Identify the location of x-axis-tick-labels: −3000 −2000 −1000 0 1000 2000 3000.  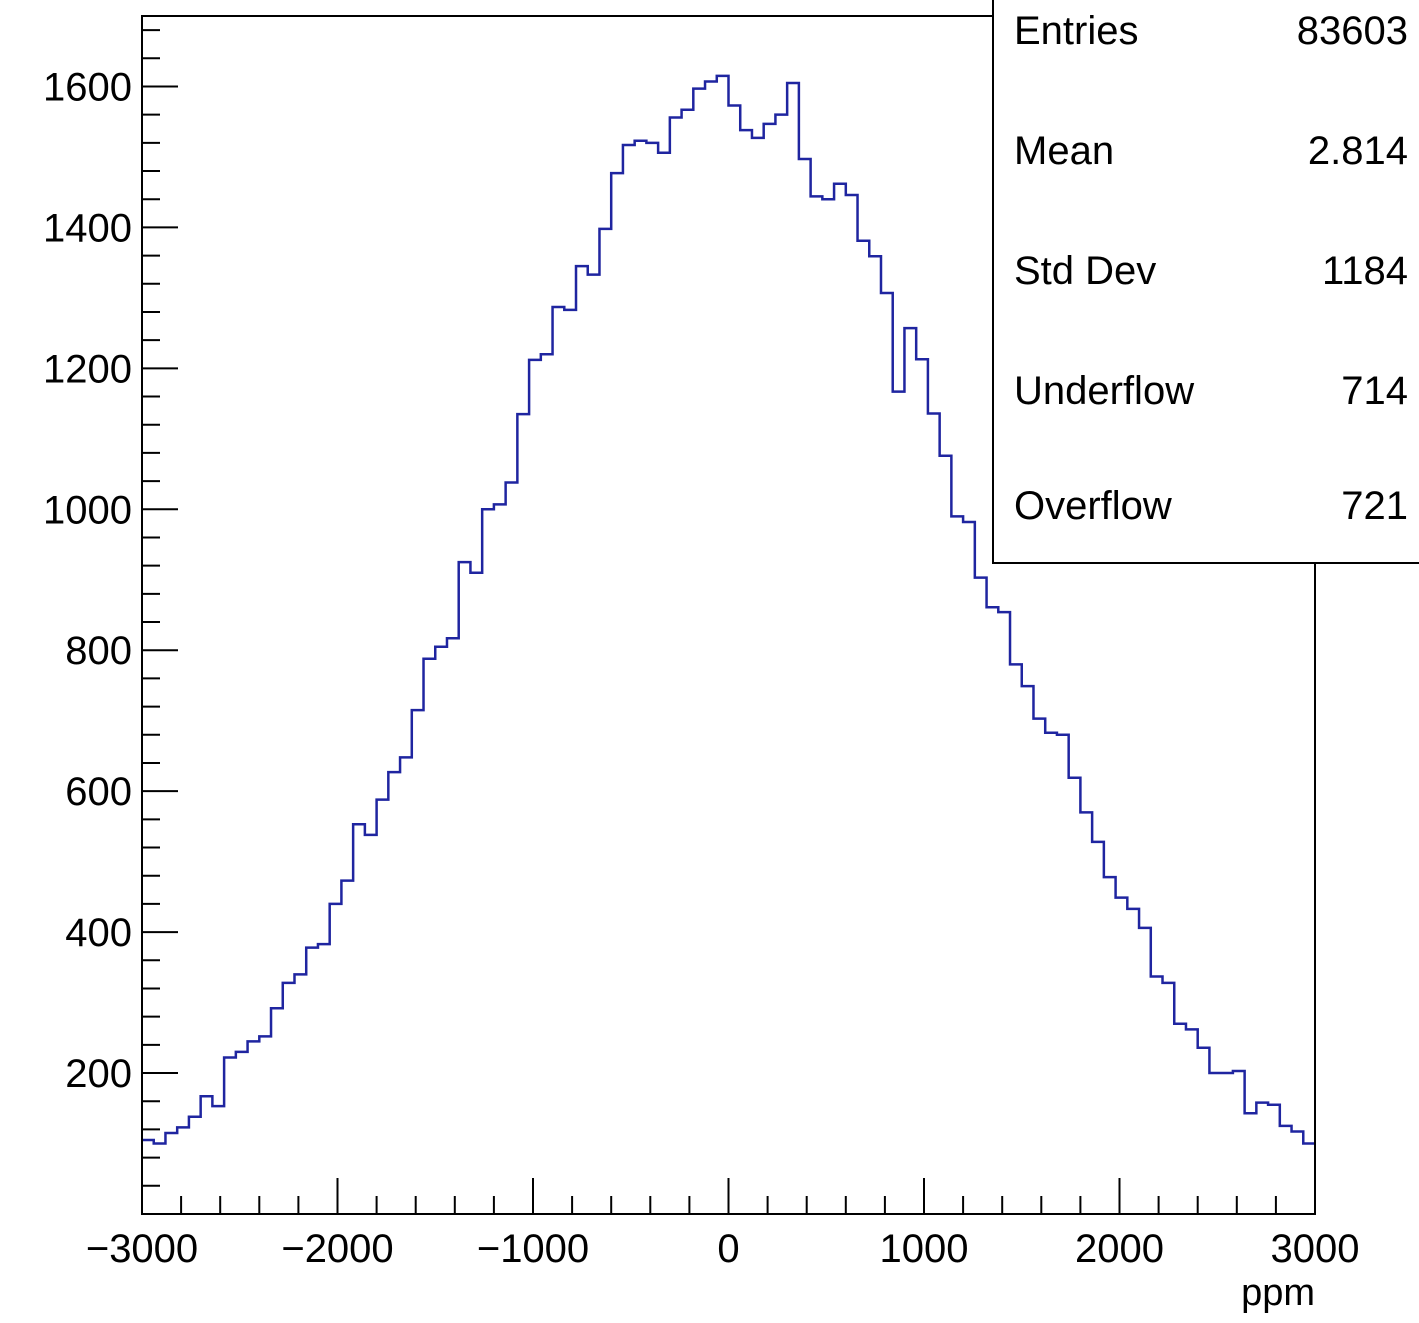
(723, 1249).